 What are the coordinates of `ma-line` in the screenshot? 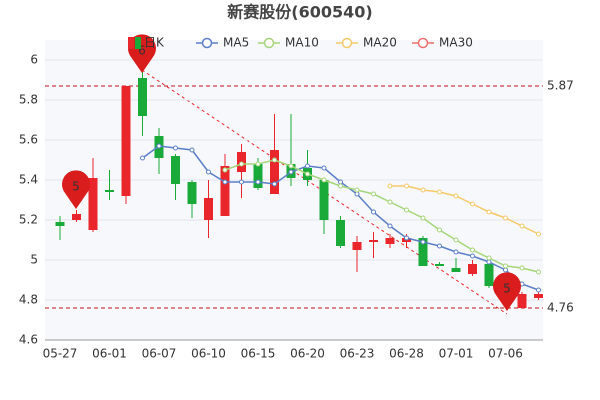 It's located at (464, 210).